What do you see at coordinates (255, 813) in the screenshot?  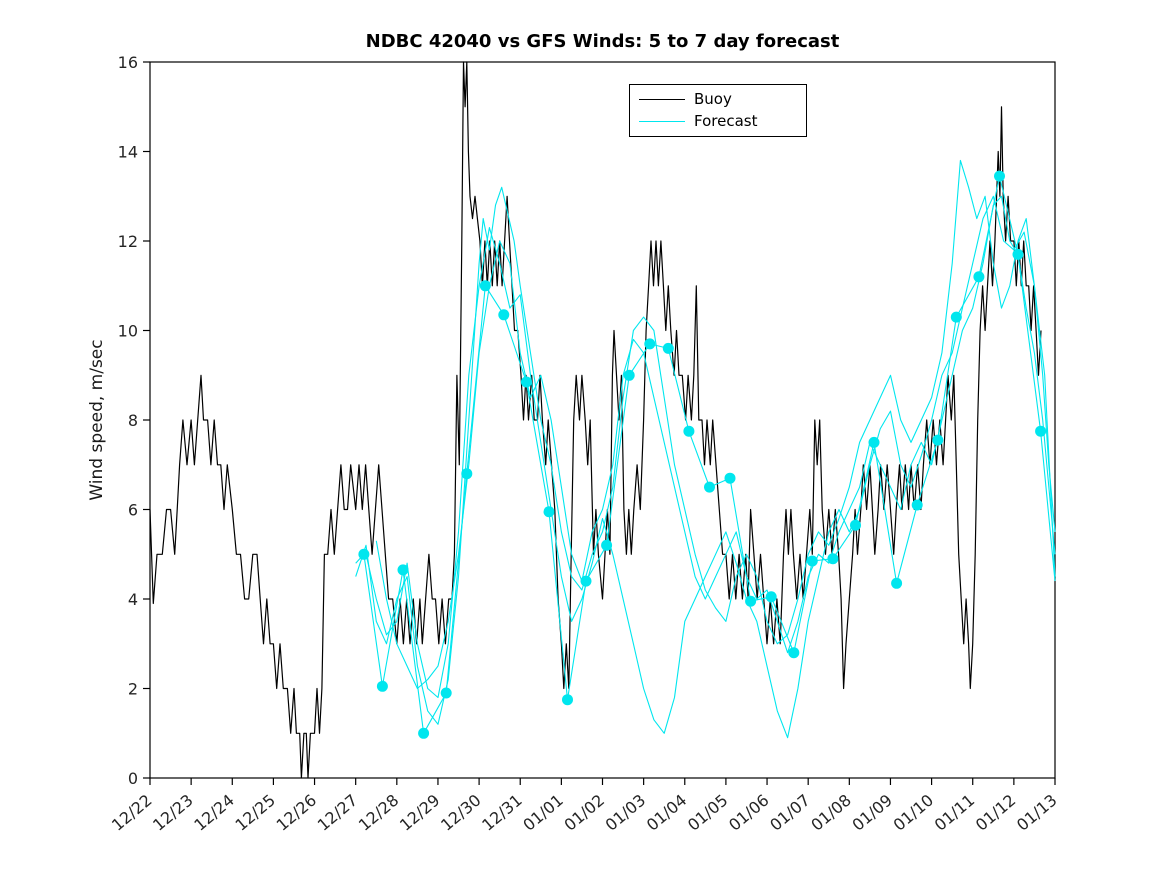 I see `x-tick-label: 12/25` at bounding box center [255, 813].